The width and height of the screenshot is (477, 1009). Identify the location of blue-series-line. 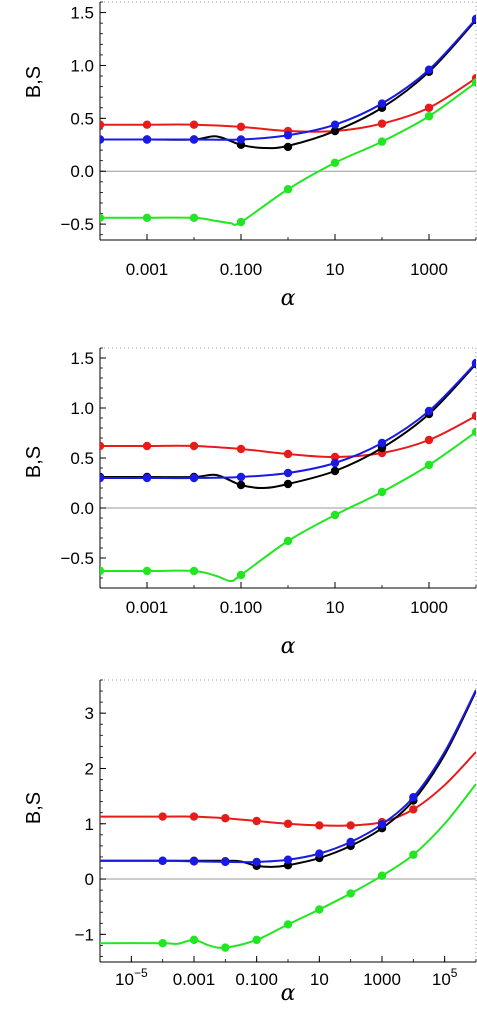
(288, 421).